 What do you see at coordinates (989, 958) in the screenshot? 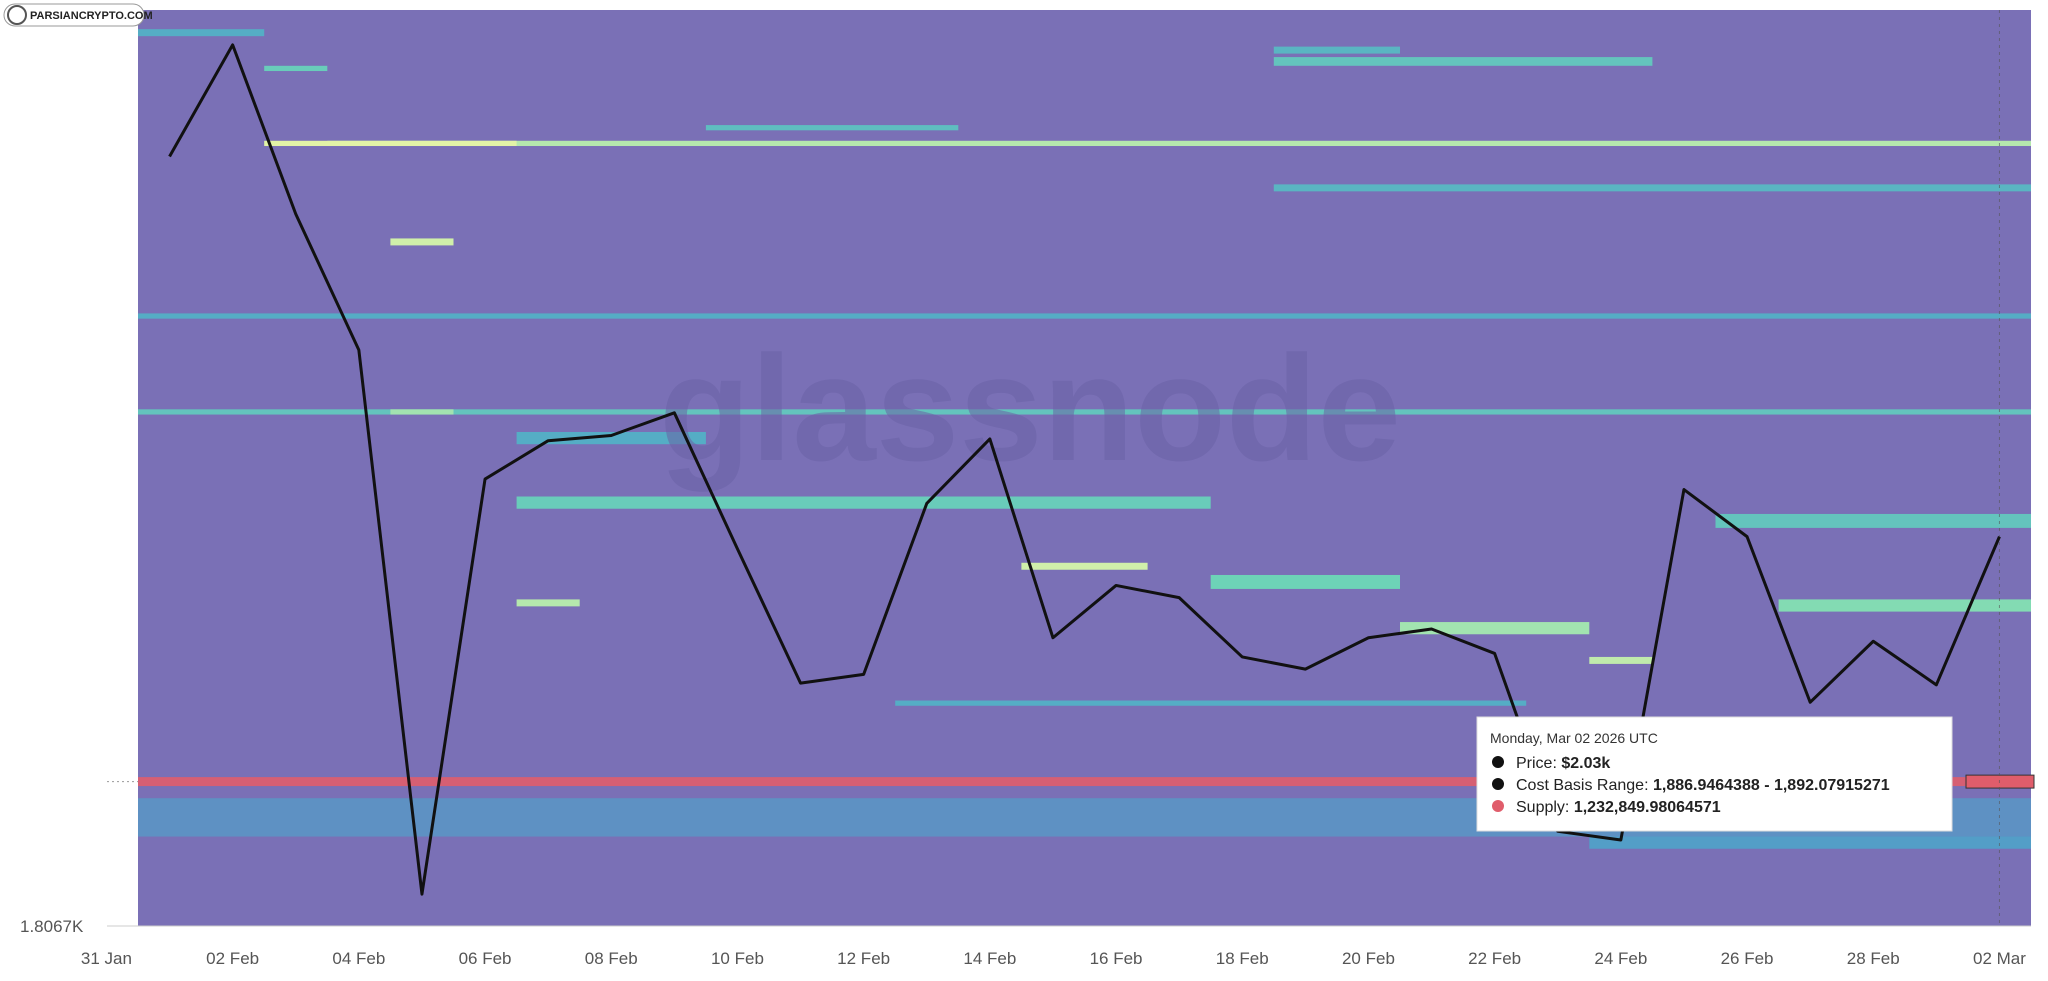
I see `x-tick-label: 14 Feb` at bounding box center [989, 958].